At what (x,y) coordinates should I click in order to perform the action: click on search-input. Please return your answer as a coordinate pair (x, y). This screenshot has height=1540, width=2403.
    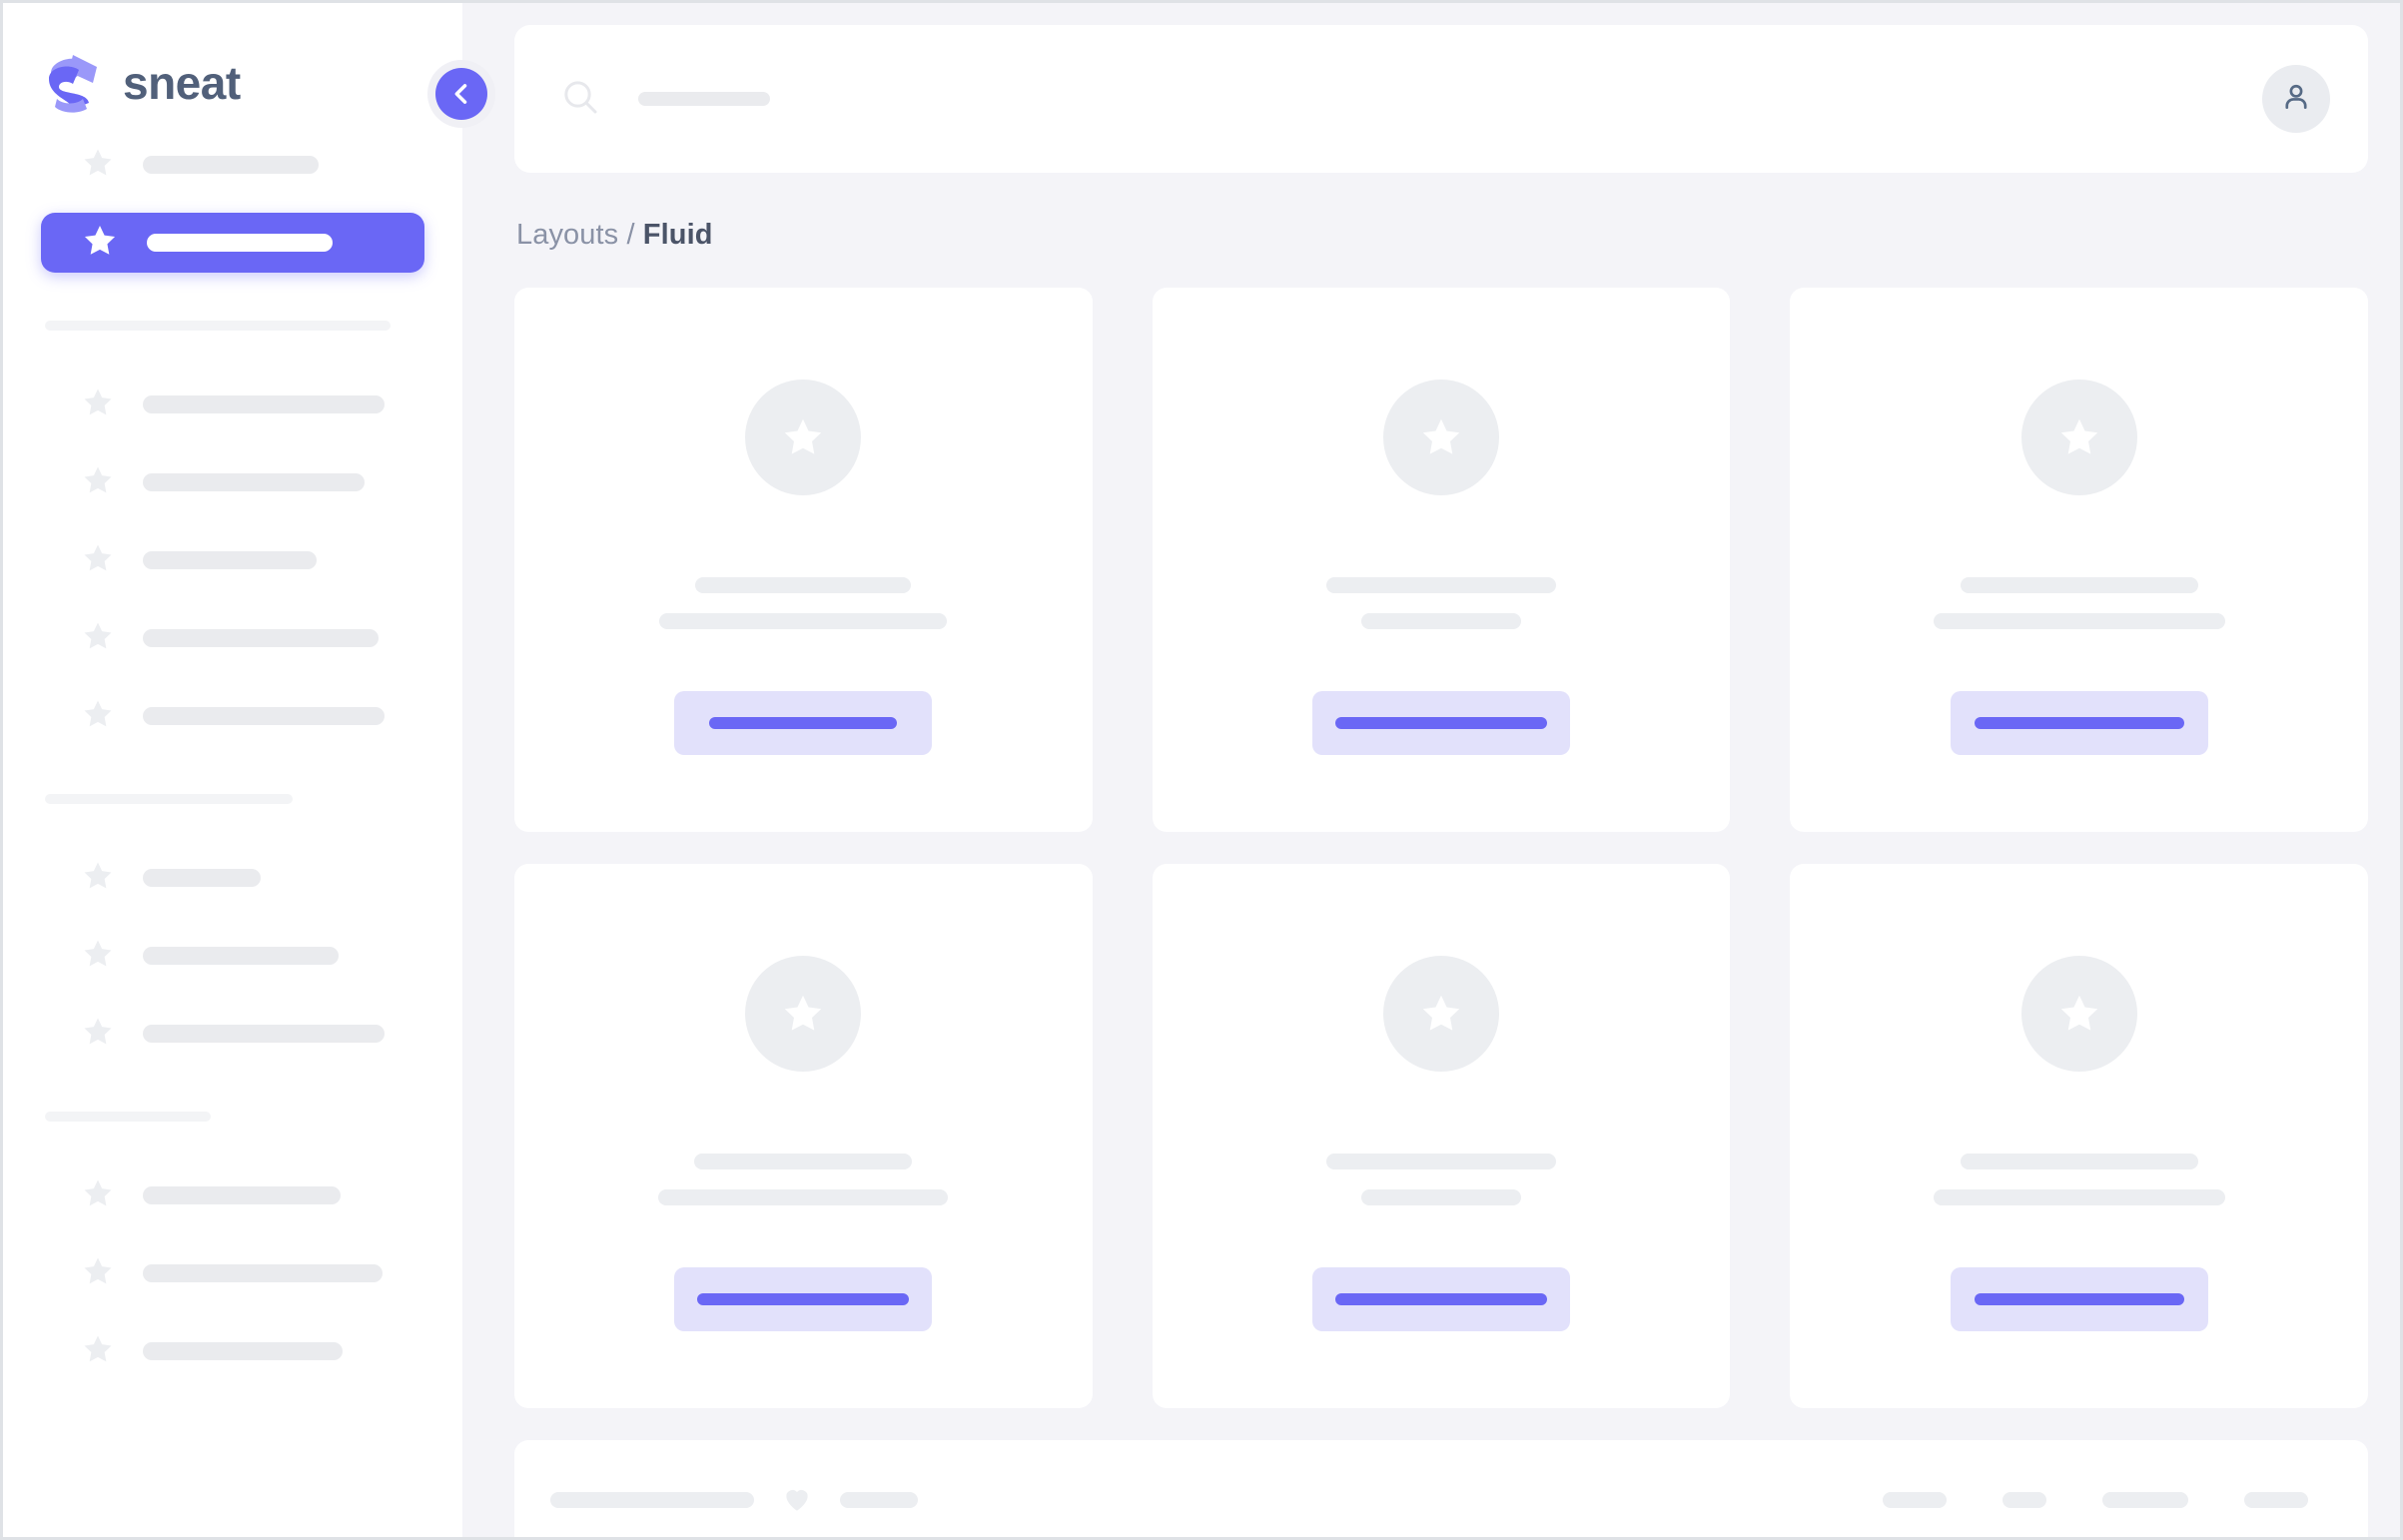
    Looking at the image, I should click on (704, 99).